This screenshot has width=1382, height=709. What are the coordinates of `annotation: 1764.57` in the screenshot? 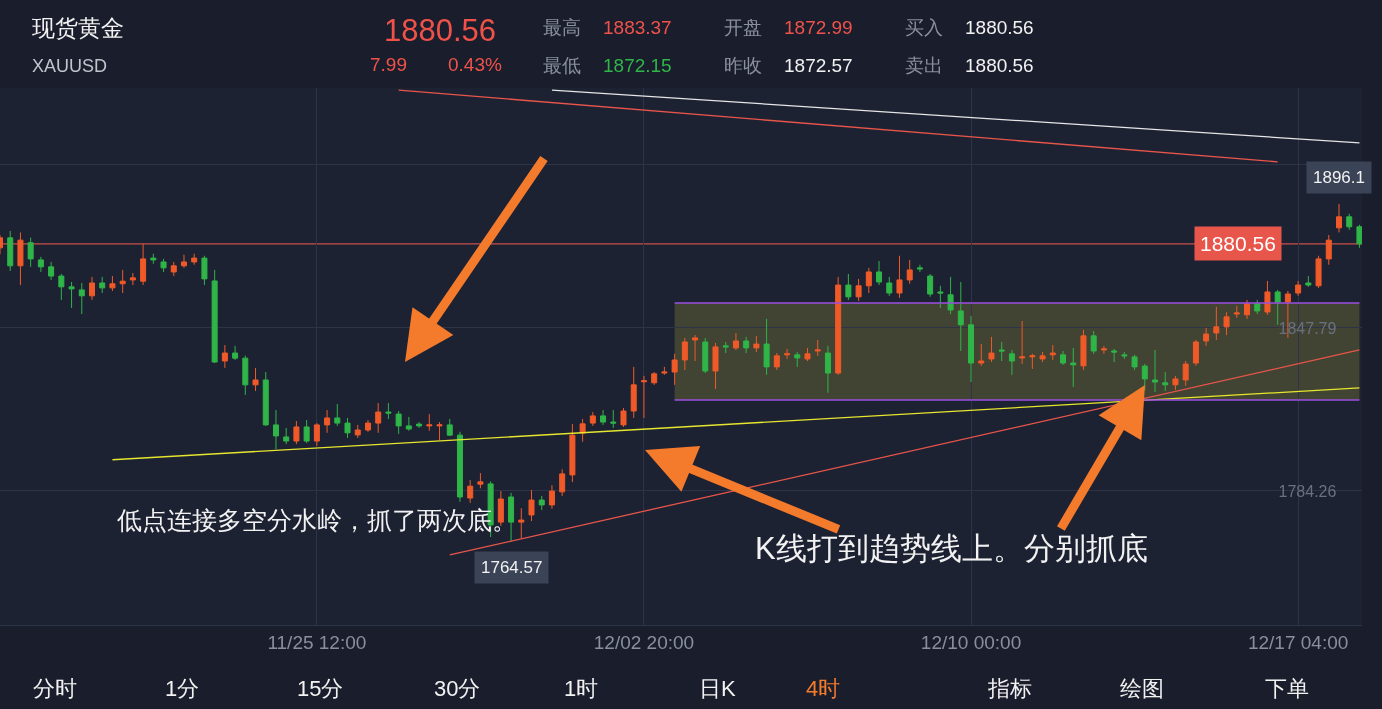 It's located at (512, 567).